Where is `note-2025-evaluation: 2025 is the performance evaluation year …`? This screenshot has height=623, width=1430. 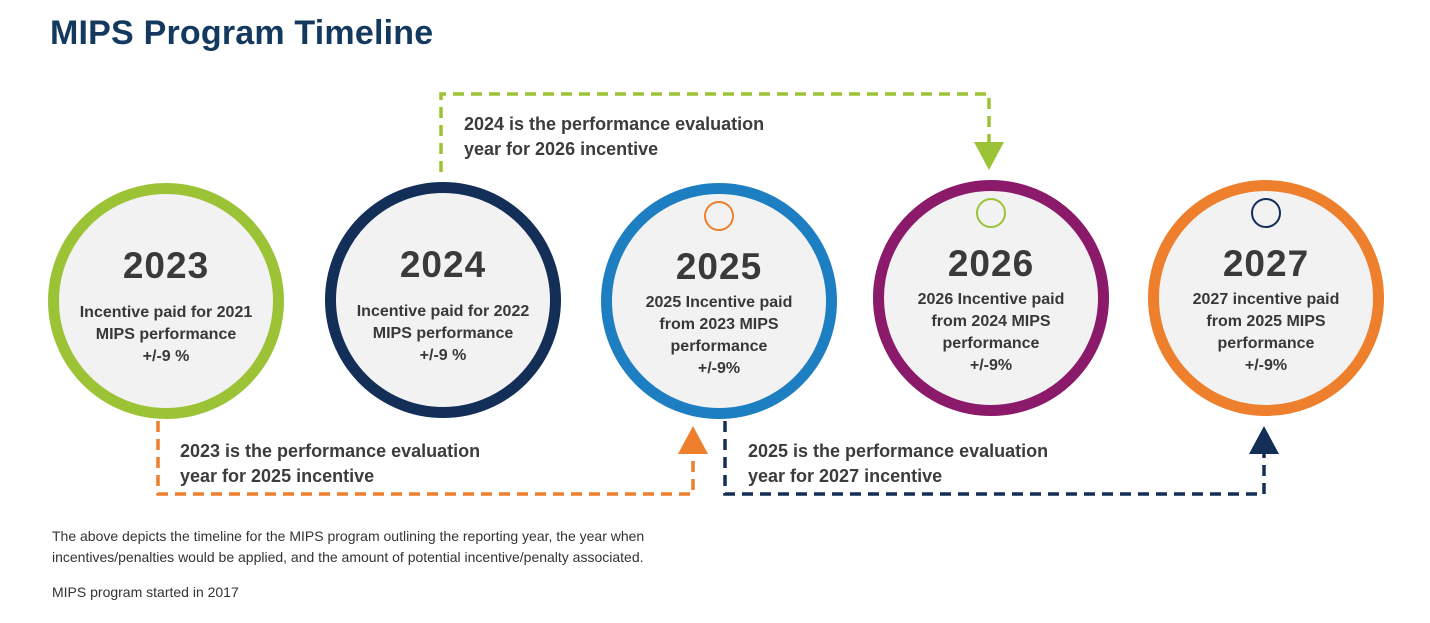
note-2025-evaluation: 2025 is the performance evaluation year … is located at coordinates (898, 463).